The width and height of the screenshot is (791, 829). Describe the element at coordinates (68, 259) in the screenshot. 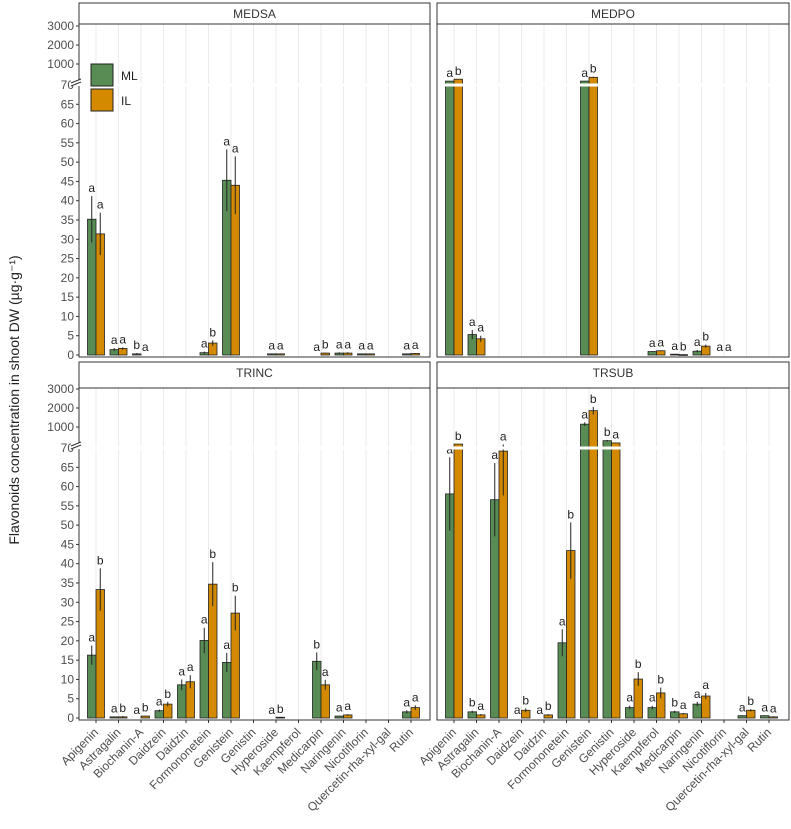

I see `y-tick-label: 25` at that location.